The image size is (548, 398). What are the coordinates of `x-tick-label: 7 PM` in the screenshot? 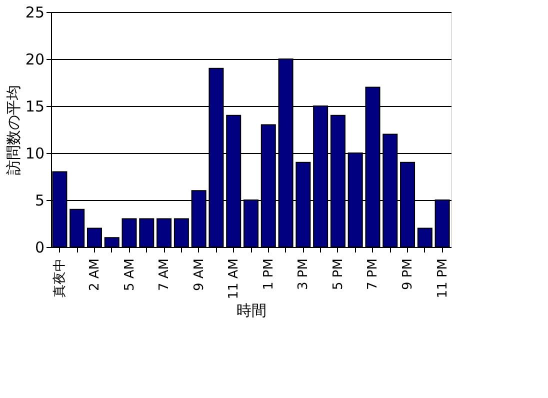 It's located at (373, 274).